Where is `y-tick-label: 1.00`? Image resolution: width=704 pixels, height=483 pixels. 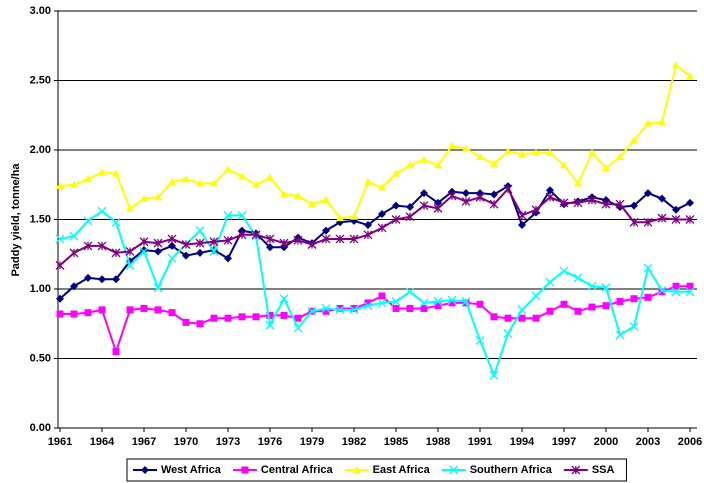 y-tick-label: 1.00 is located at coordinates (40, 289).